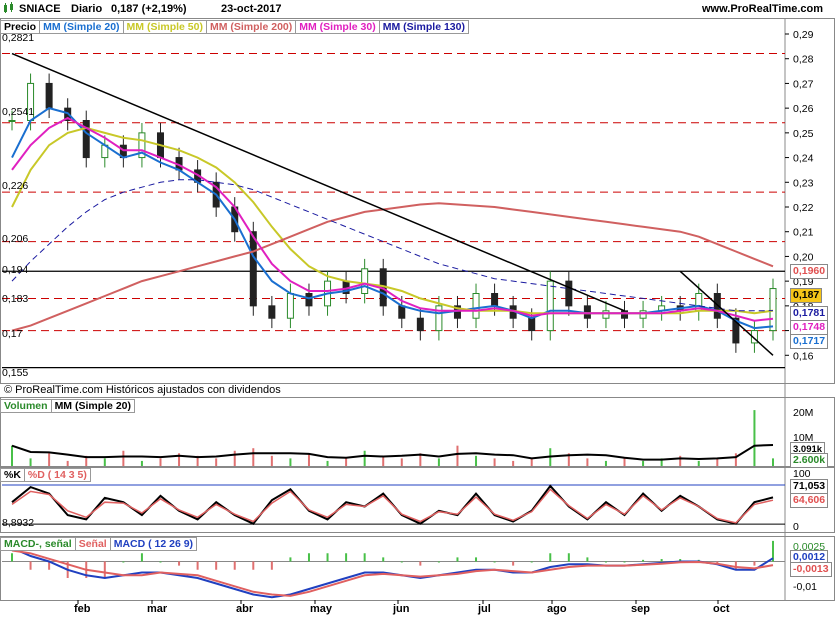  What do you see at coordinates (803, 413) in the screenshot?
I see `volume-axis-label: 20M` at bounding box center [803, 413].